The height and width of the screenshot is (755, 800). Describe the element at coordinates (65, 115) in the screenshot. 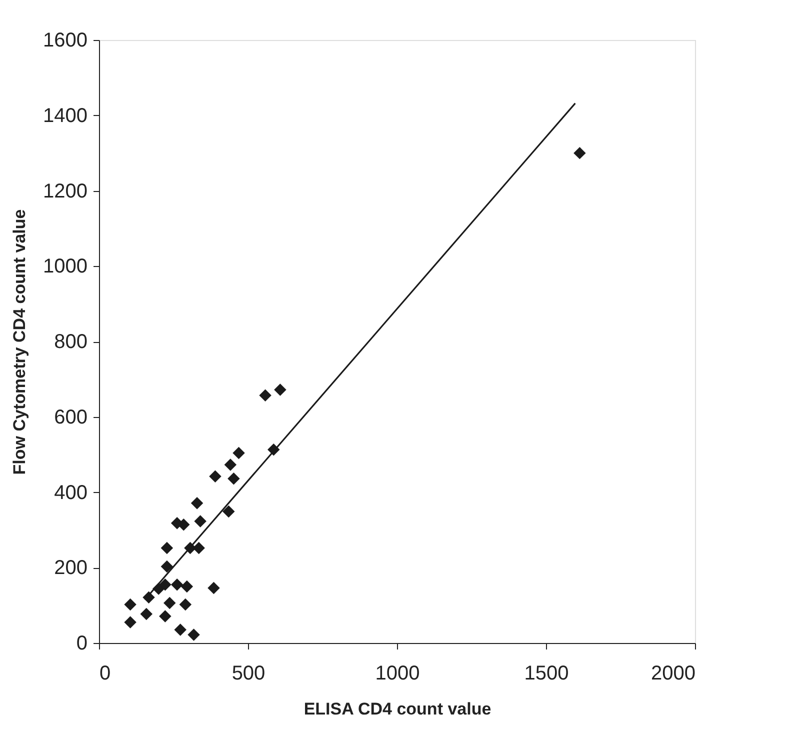

I see `y-tick-label: 1400` at that location.